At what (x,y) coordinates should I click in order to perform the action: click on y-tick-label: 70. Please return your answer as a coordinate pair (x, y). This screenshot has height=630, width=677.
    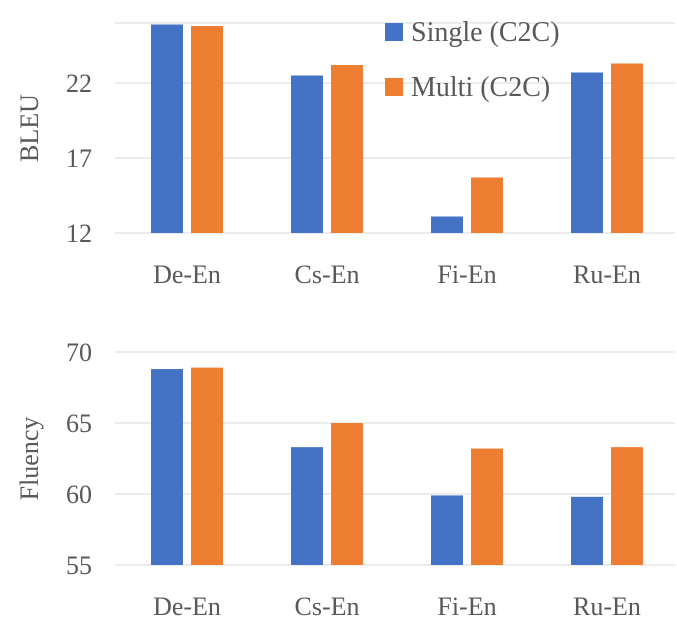
    Looking at the image, I should click on (79, 352).